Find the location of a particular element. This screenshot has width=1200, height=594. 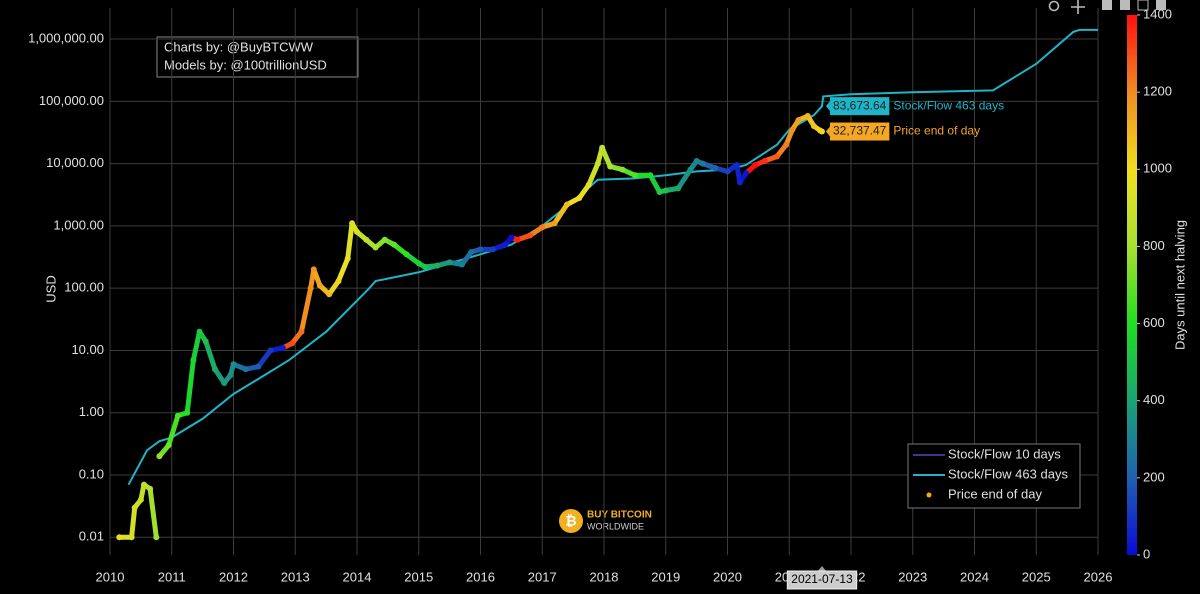

y-axis-title: USD is located at coordinates (50, 288).